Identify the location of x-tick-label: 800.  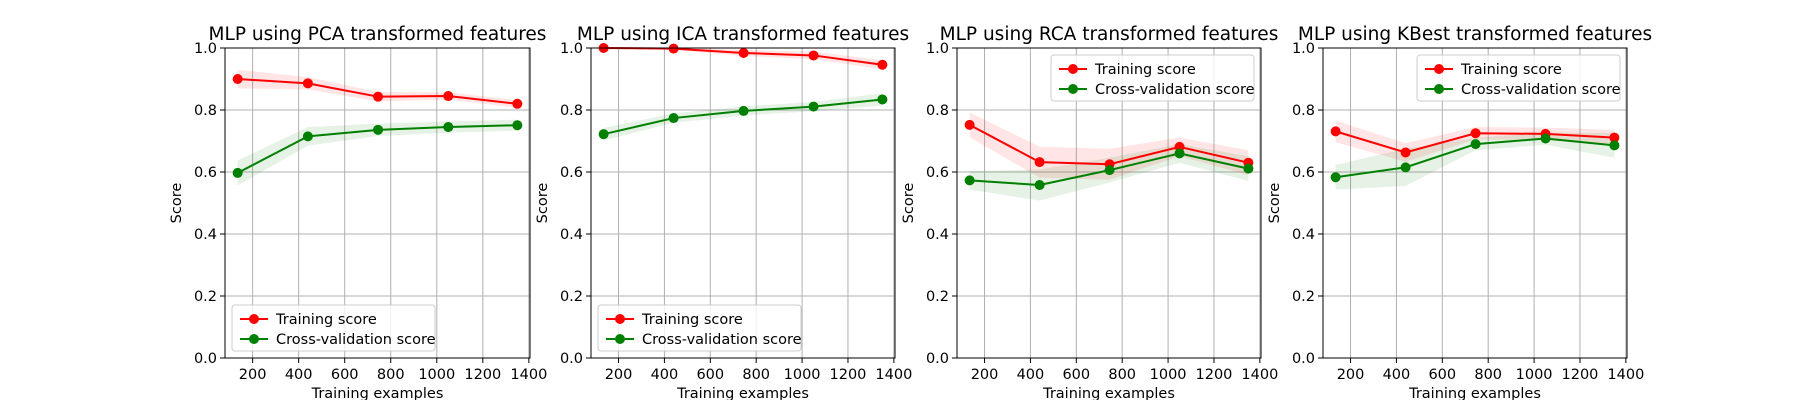
(1122, 375).